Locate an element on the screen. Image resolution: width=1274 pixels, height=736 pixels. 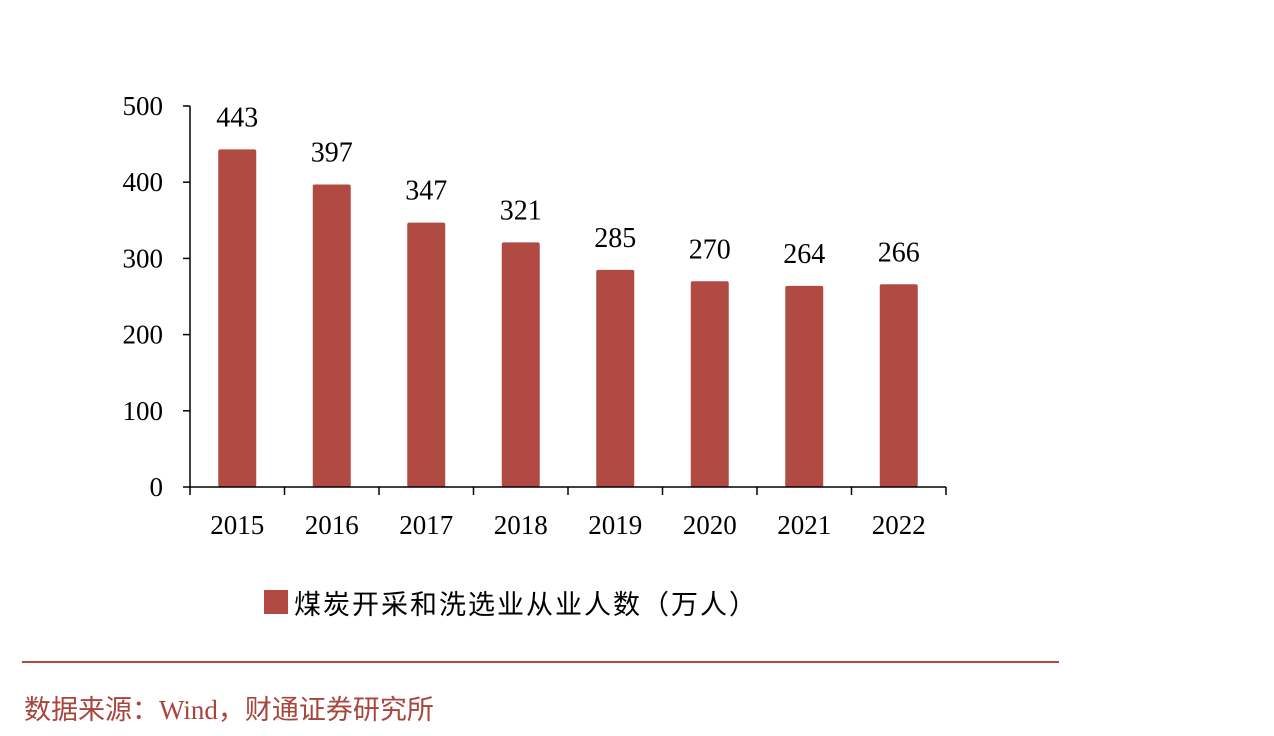
x-tick-label: 2016 is located at coordinates (332, 525).